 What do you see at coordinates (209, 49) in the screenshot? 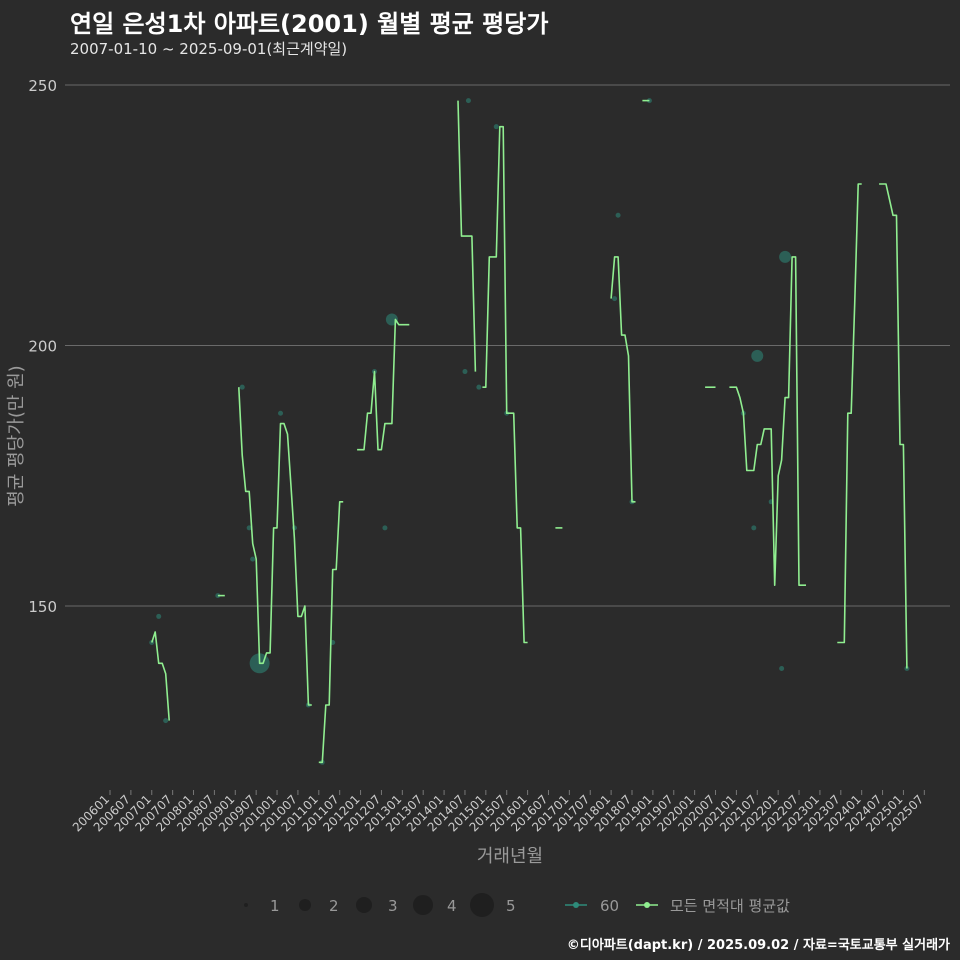
I see `chart-subtitle: 2007-01-10 ~ 2025-09-01(최근계약일)` at bounding box center [209, 49].